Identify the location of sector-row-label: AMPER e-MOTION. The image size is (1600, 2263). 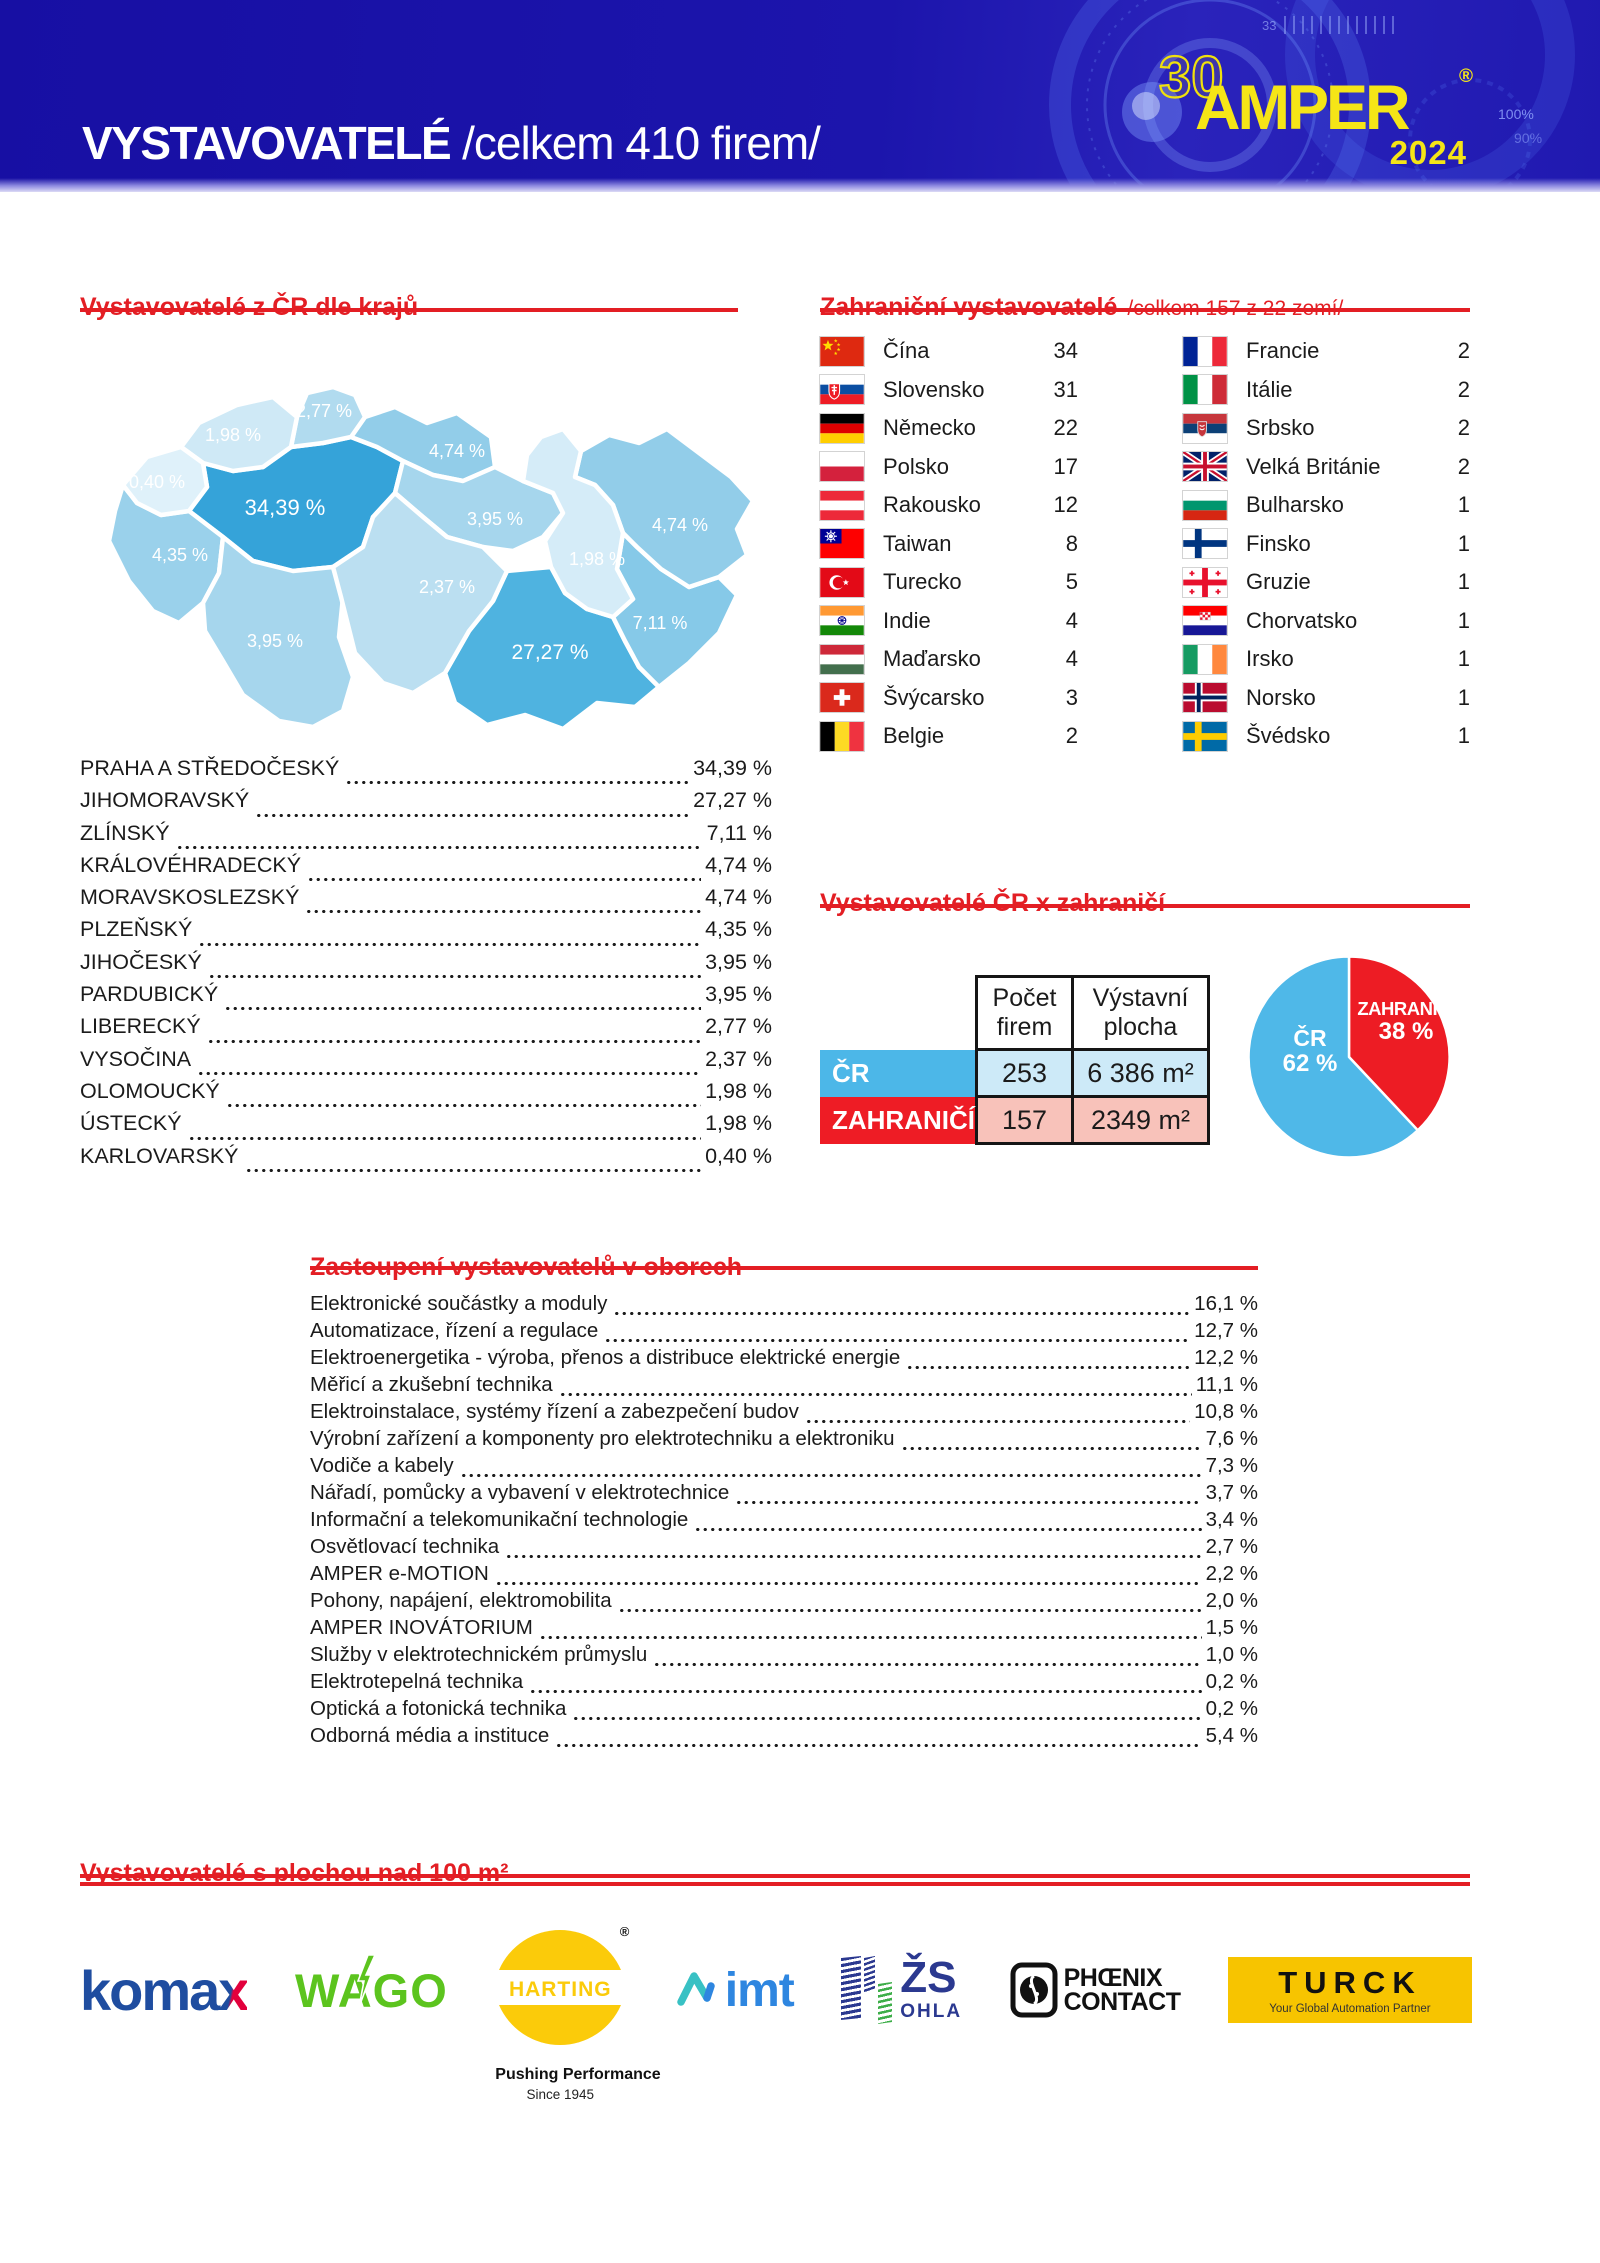
(399, 1573).